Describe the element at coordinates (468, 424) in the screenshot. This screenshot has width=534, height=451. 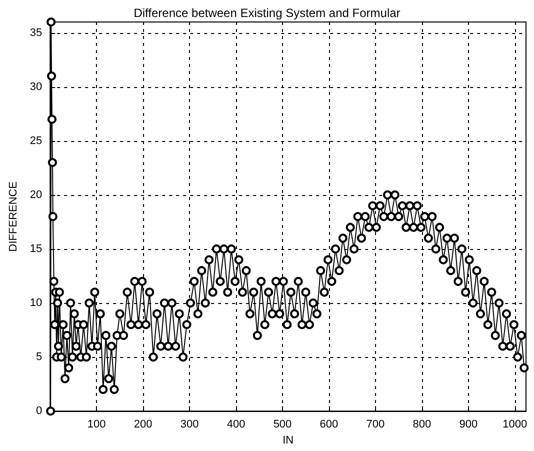
I see `x-tick-label: 900` at that location.